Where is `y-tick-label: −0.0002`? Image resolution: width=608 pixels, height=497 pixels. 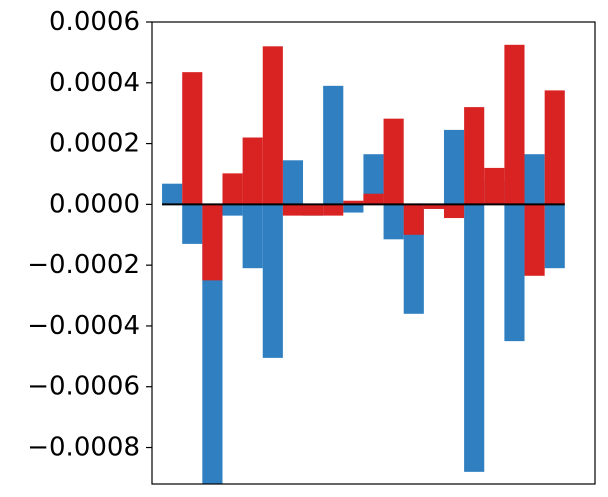 y-tick-label: −0.0002 is located at coordinates (83, 265).